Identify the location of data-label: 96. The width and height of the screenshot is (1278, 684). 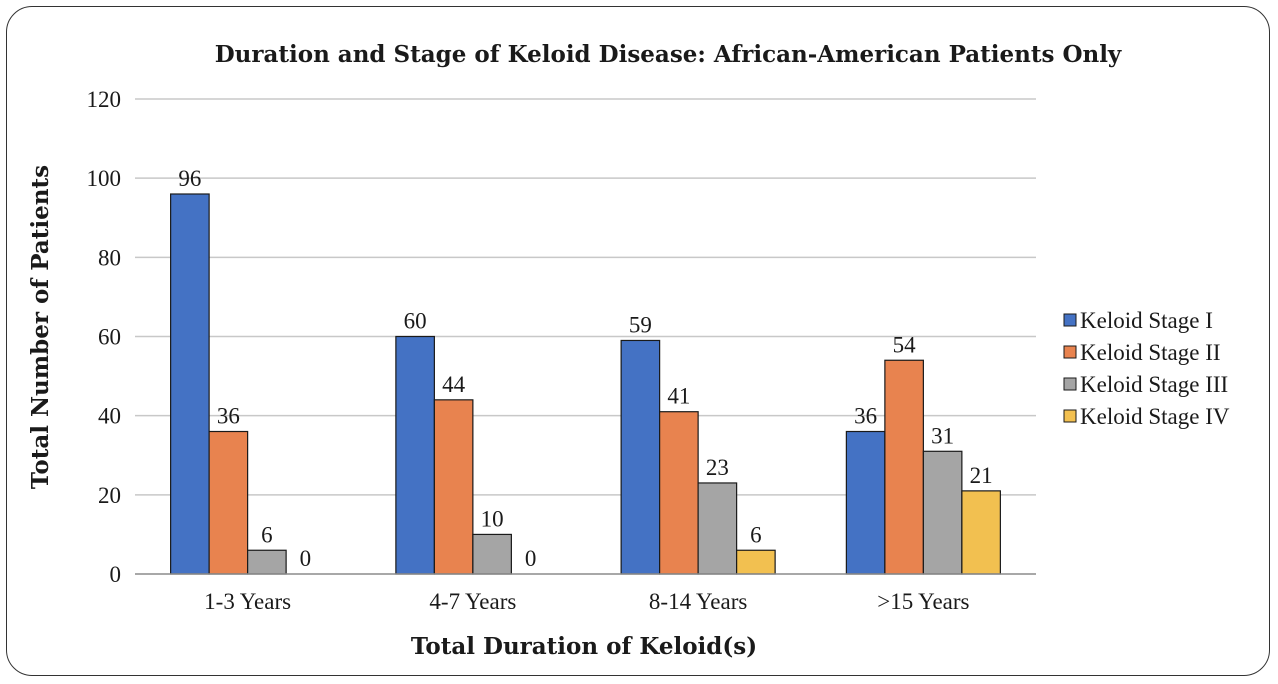
(189, 178).